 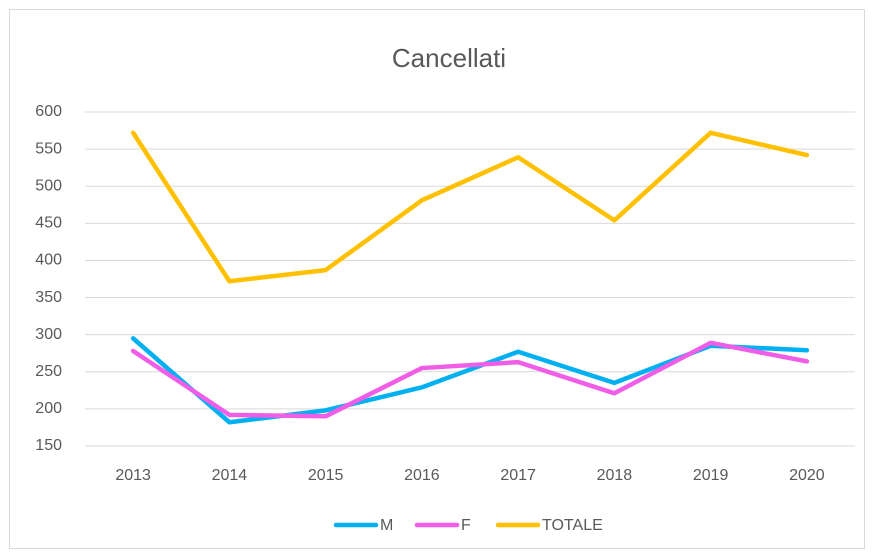 I want to click on legend-label: M, so click(x=386, y=525).